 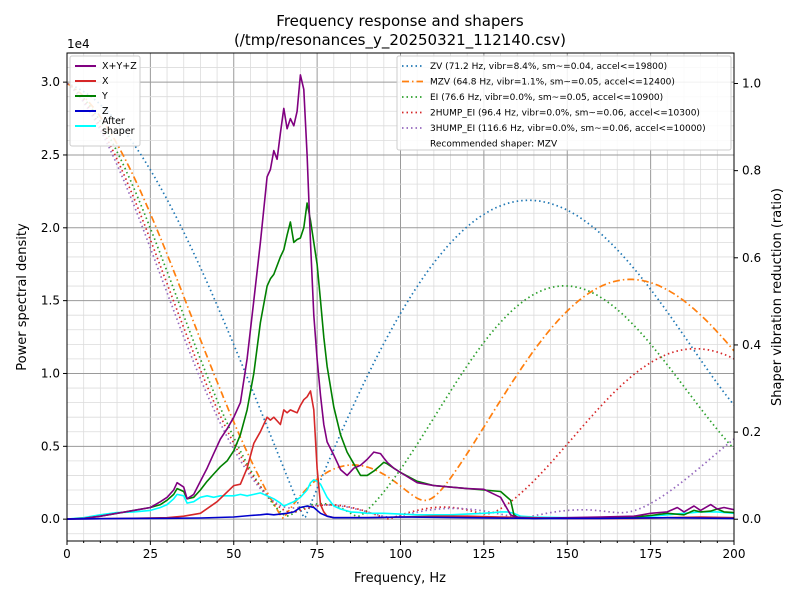 What do you see at coordinates (233, 554) in the screenshot?
I see `x-tick-label: 50` at bounding box center [233, 554].